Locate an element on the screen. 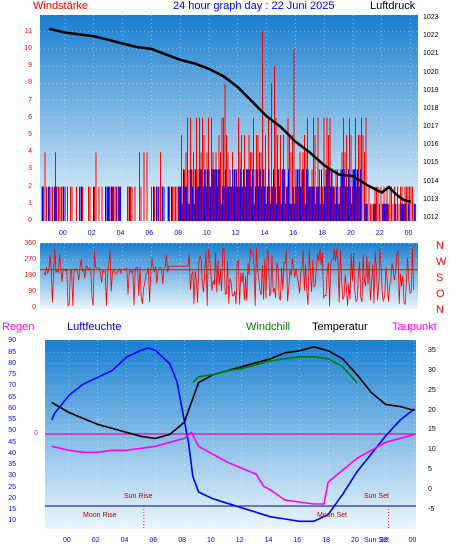 This screenshot has width=462, height=550. temperature-tick-label: 15 is located at coordinates (432, 430).